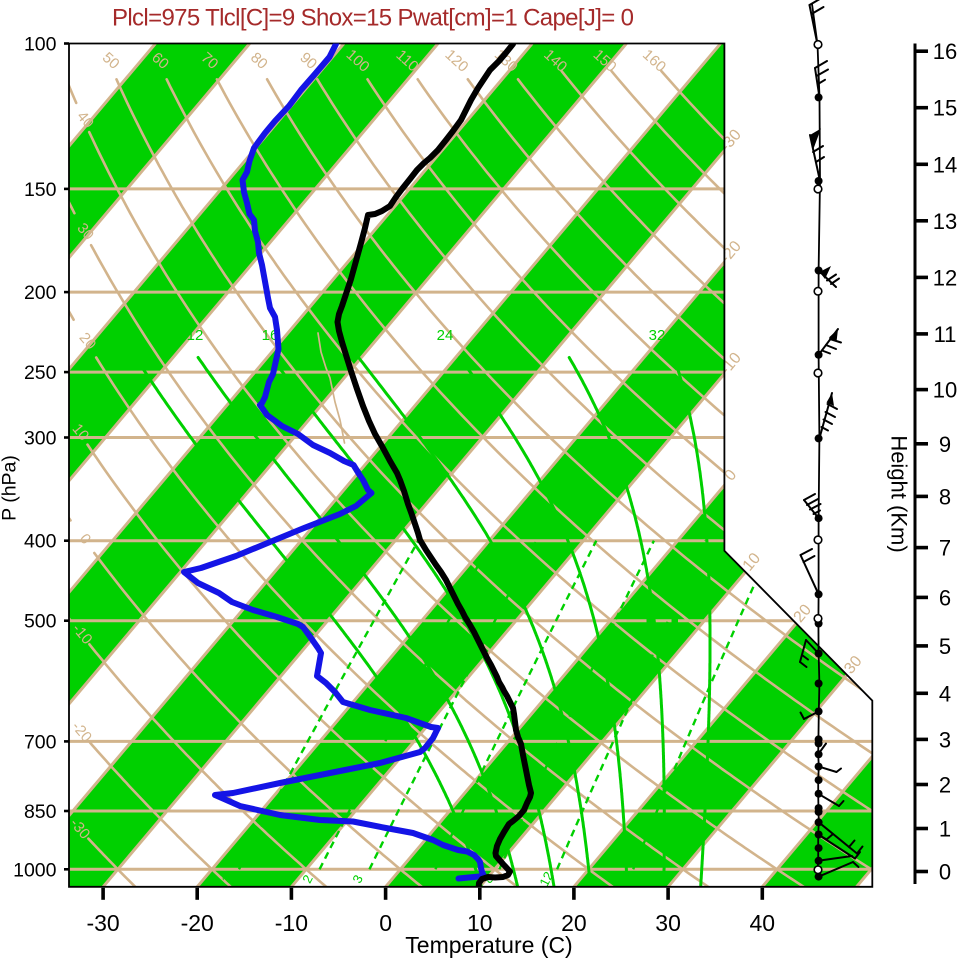 The width and height of the screenshot is (961, 961). What do you see at coordinates (945, 646) in the screenshot?
I see `svg-text: 5` at bounding box center [945, 646].